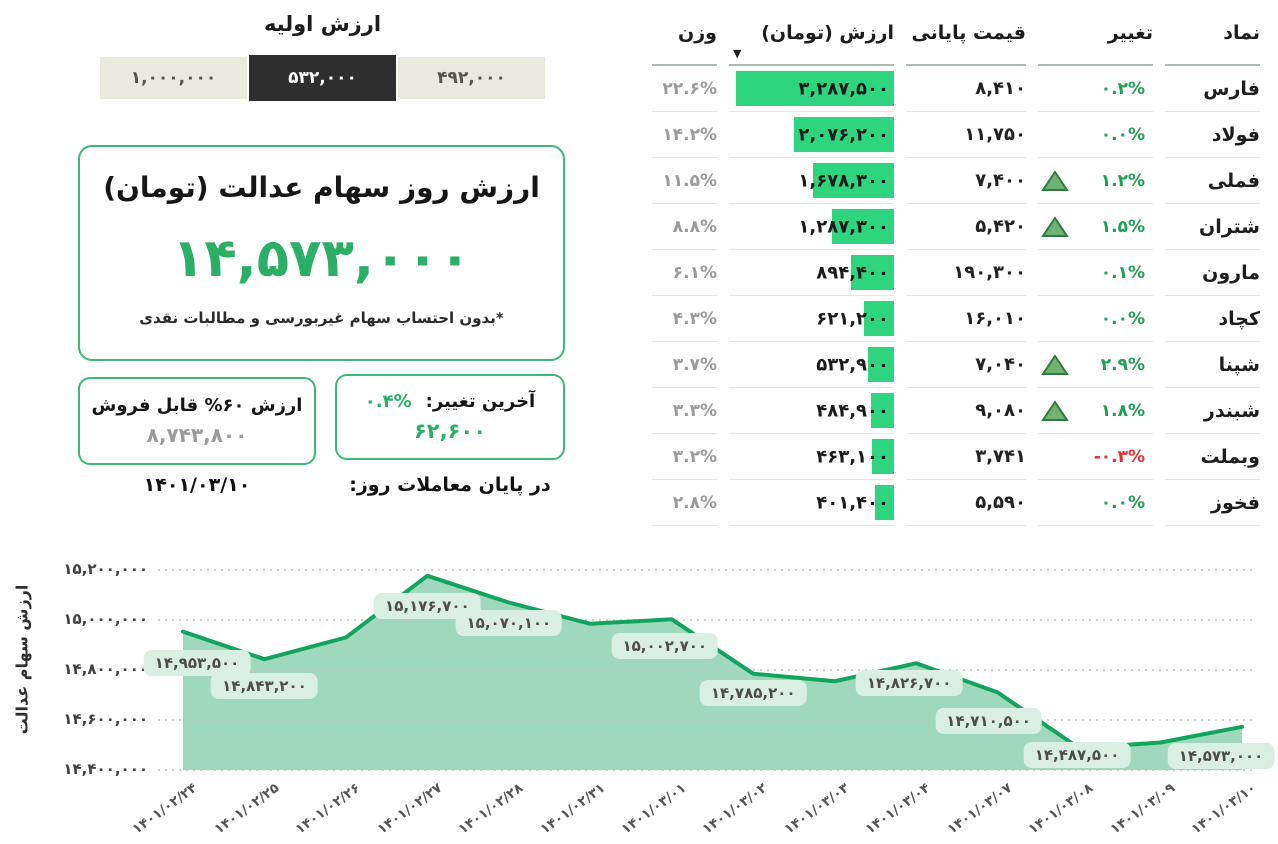  Describe the element at coordinates (1212, 503) in the screenshot. I see `stock-symbol: فخوز` at that location.